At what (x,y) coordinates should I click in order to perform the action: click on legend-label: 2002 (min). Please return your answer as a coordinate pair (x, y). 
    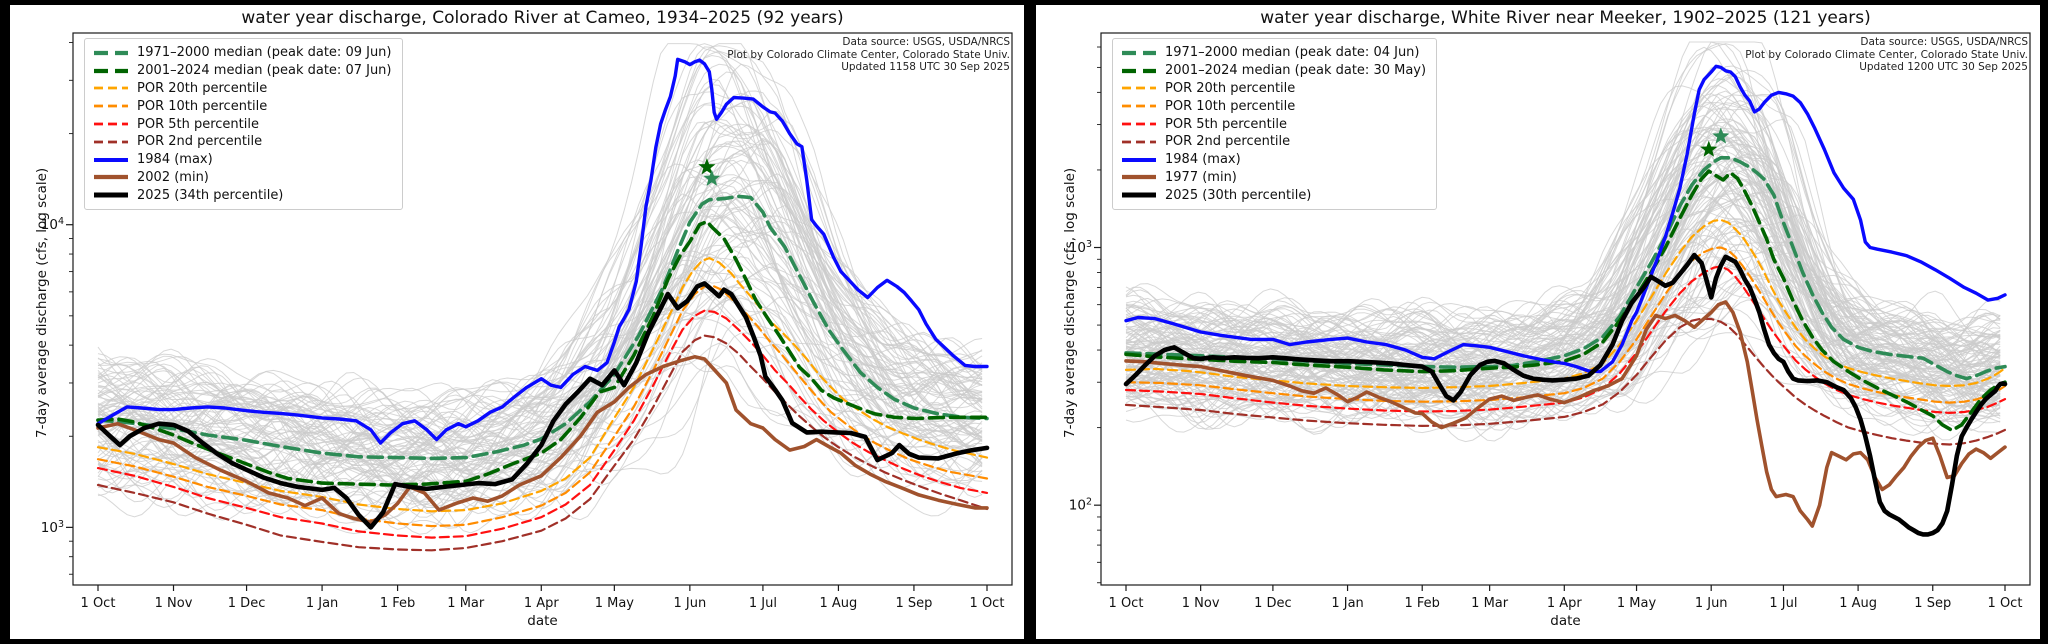
    Looking at the image, I should click on (173, 177).